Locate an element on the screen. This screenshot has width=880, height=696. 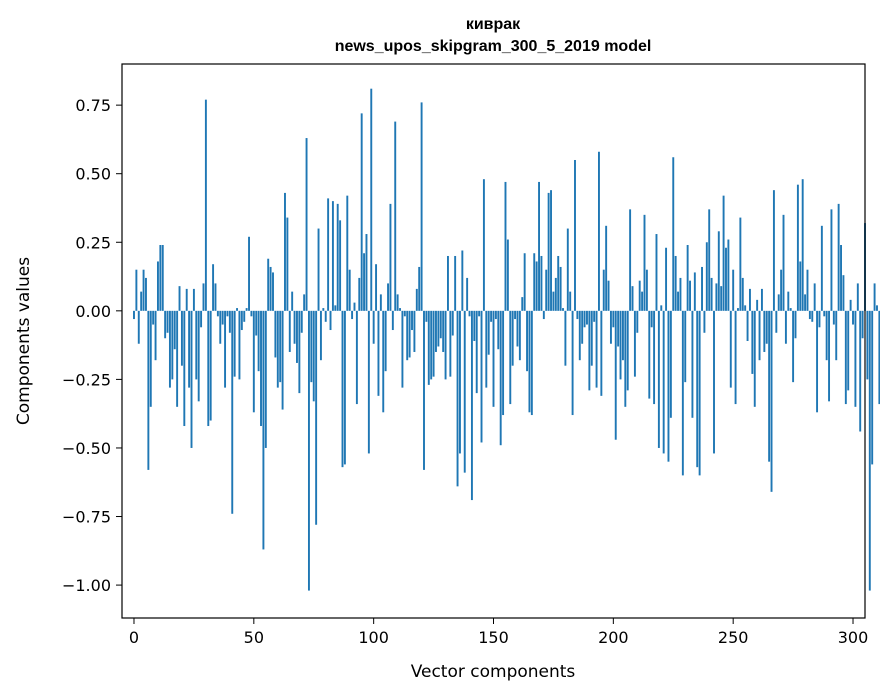
y-tick-label: 0.25 is located at coordinates (93, 242).